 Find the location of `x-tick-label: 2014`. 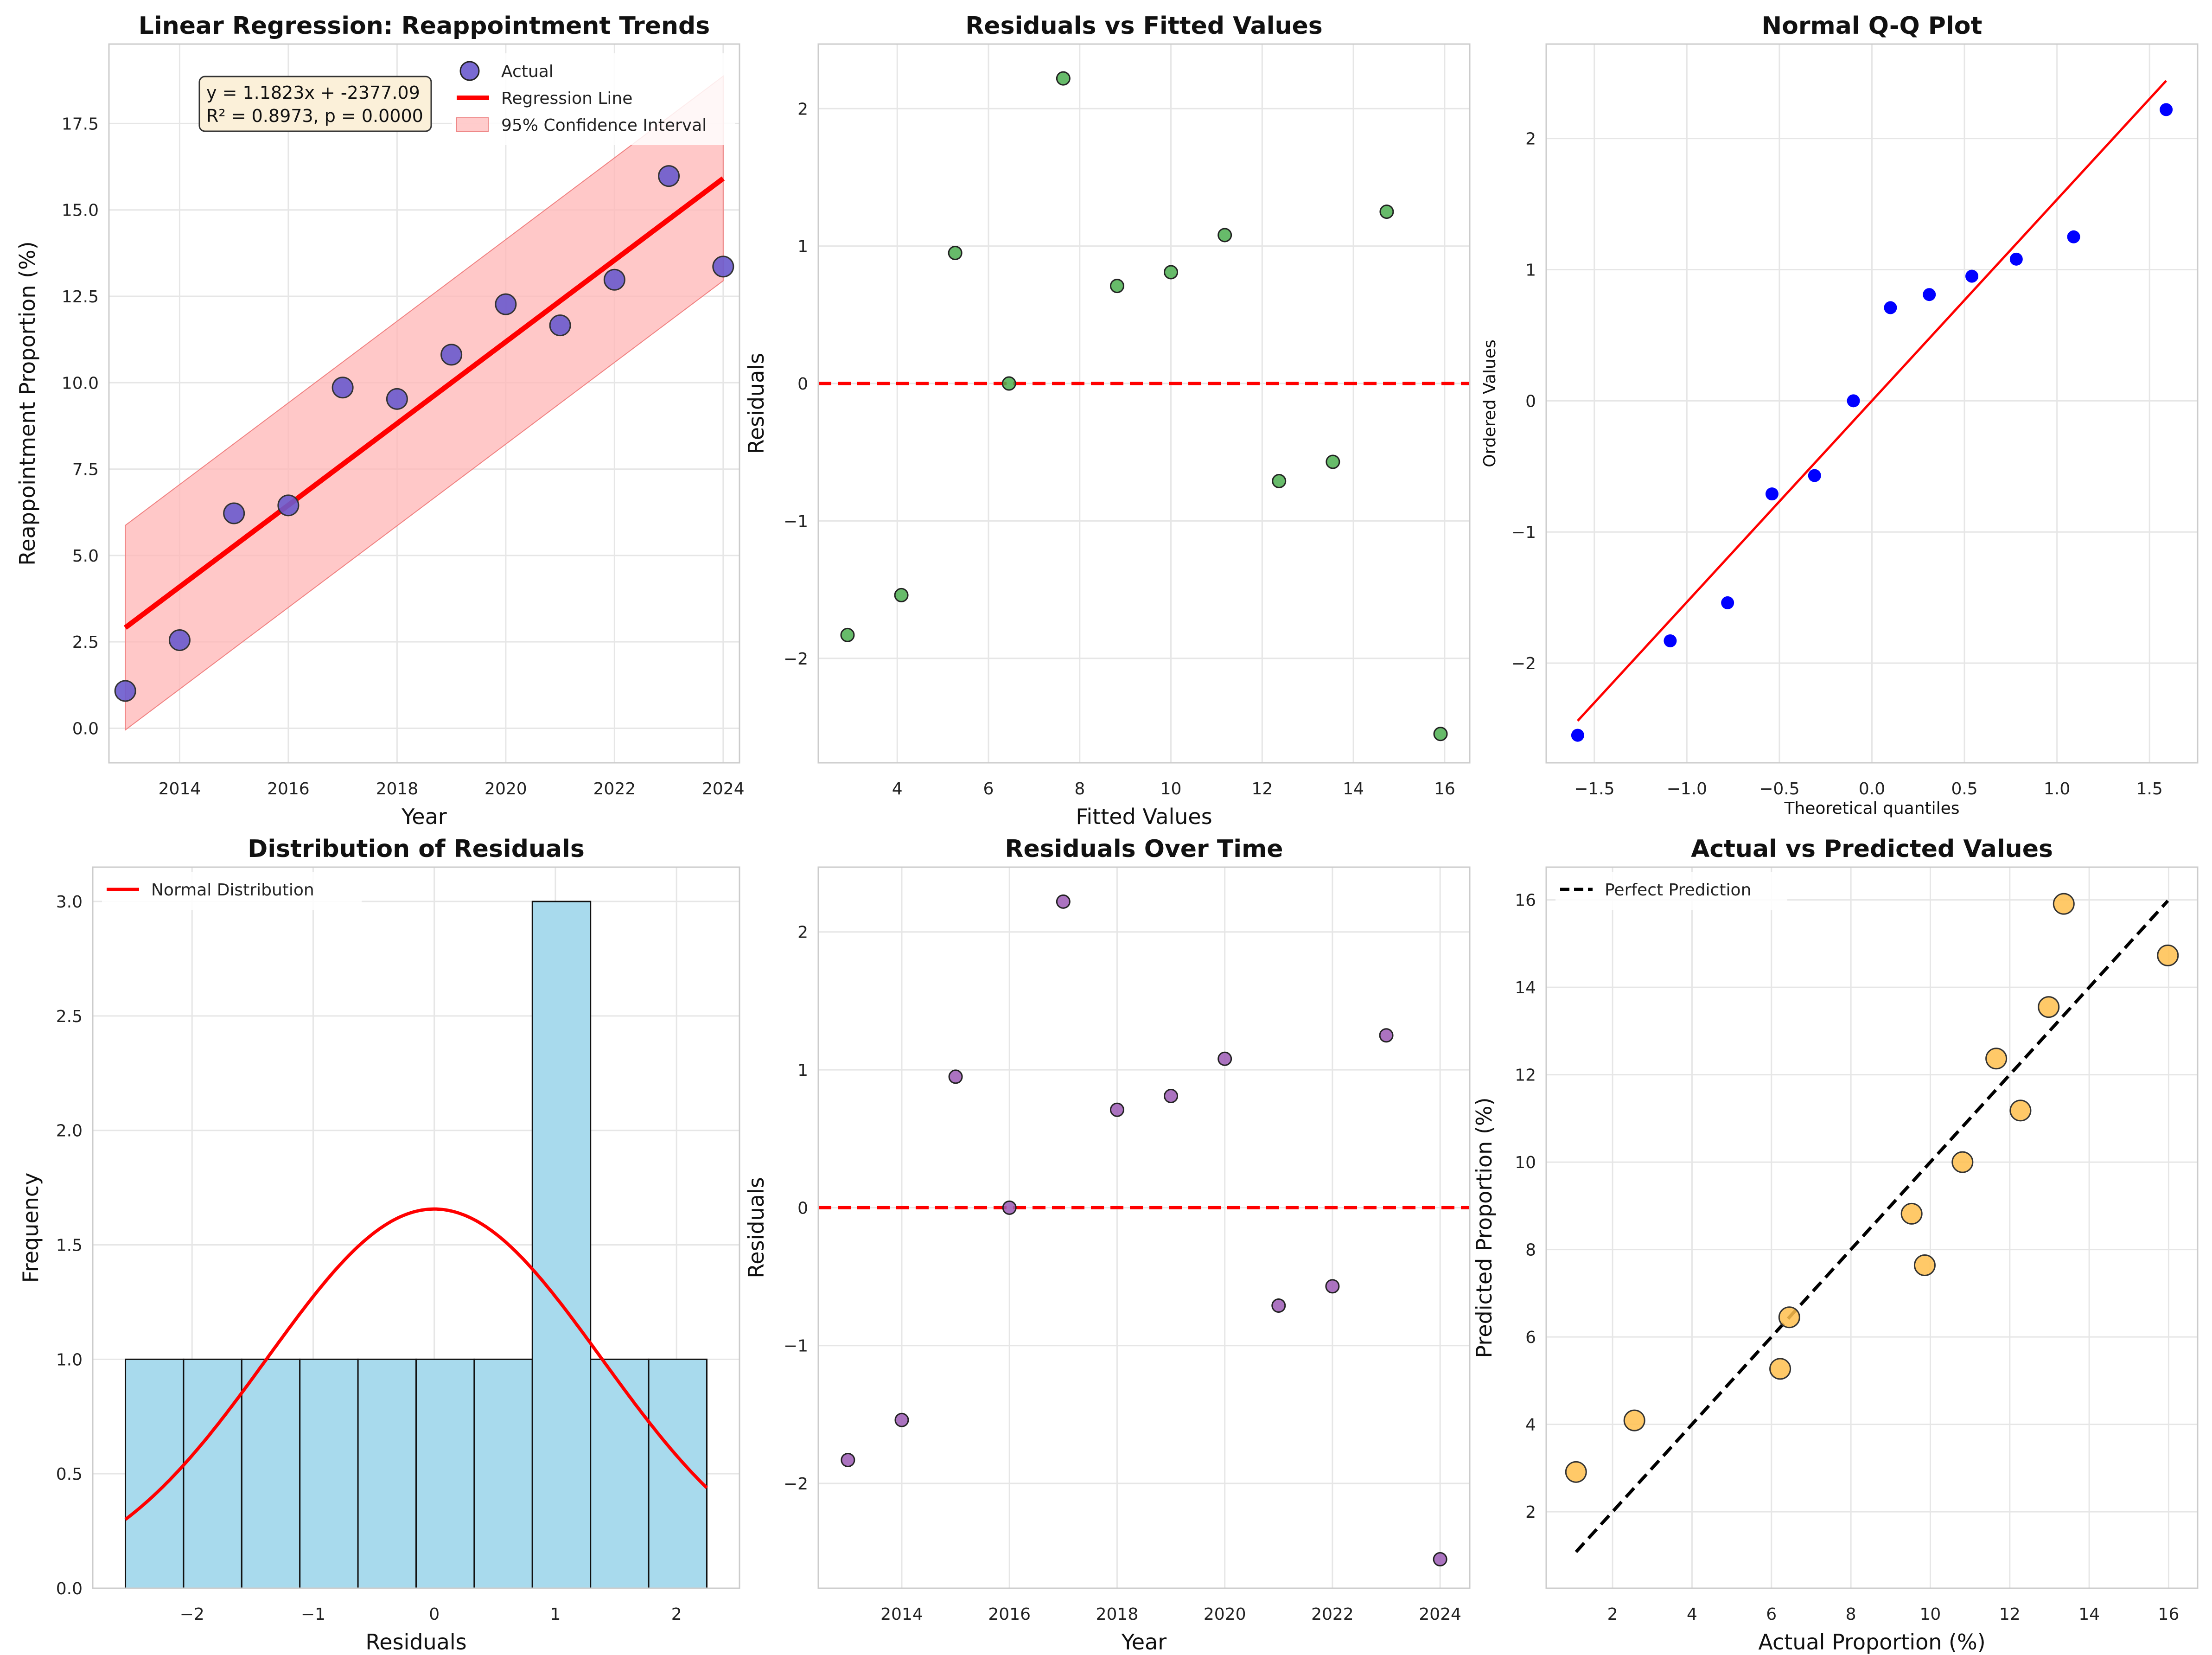

x-tick-label: 2014 is located at coordinates (902, 1615).